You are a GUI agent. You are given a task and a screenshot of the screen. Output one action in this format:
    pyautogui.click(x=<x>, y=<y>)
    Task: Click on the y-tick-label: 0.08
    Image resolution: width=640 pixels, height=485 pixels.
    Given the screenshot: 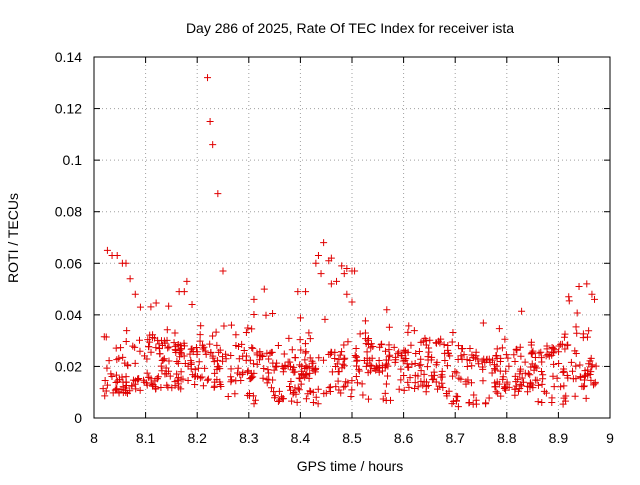 What is the action you would take?
    pyautogui.click(x=68, y=212)
    